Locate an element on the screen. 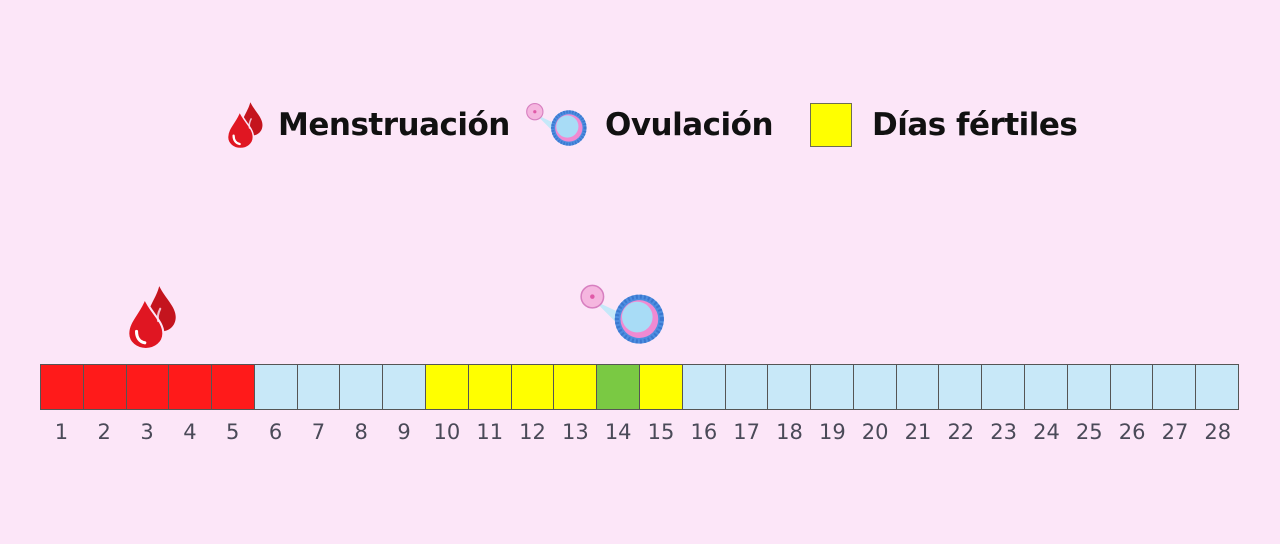  day-cell-15-fertile is located at coordinates (660, 387).